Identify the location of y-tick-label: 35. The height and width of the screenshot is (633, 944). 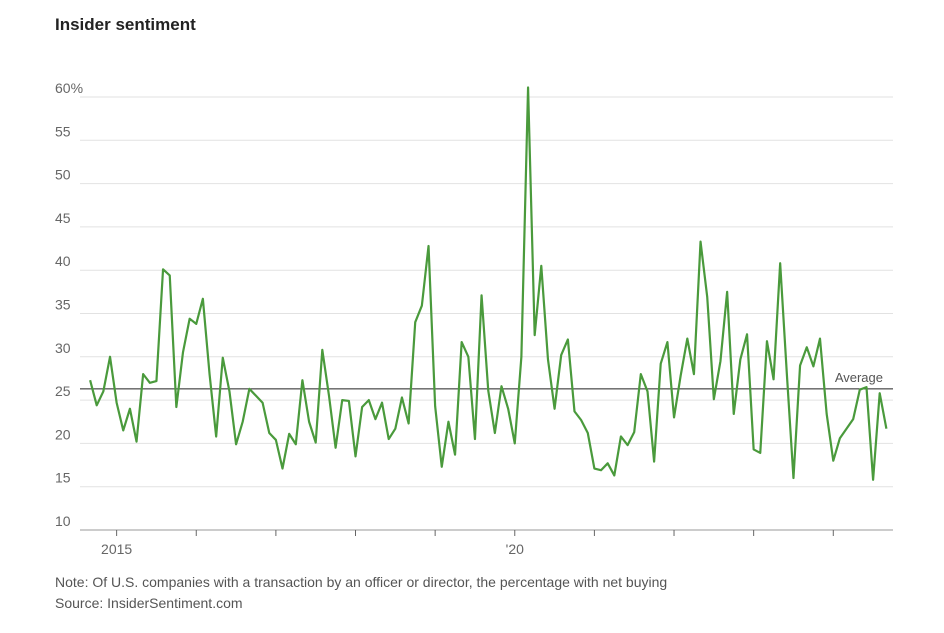
(63, 305).